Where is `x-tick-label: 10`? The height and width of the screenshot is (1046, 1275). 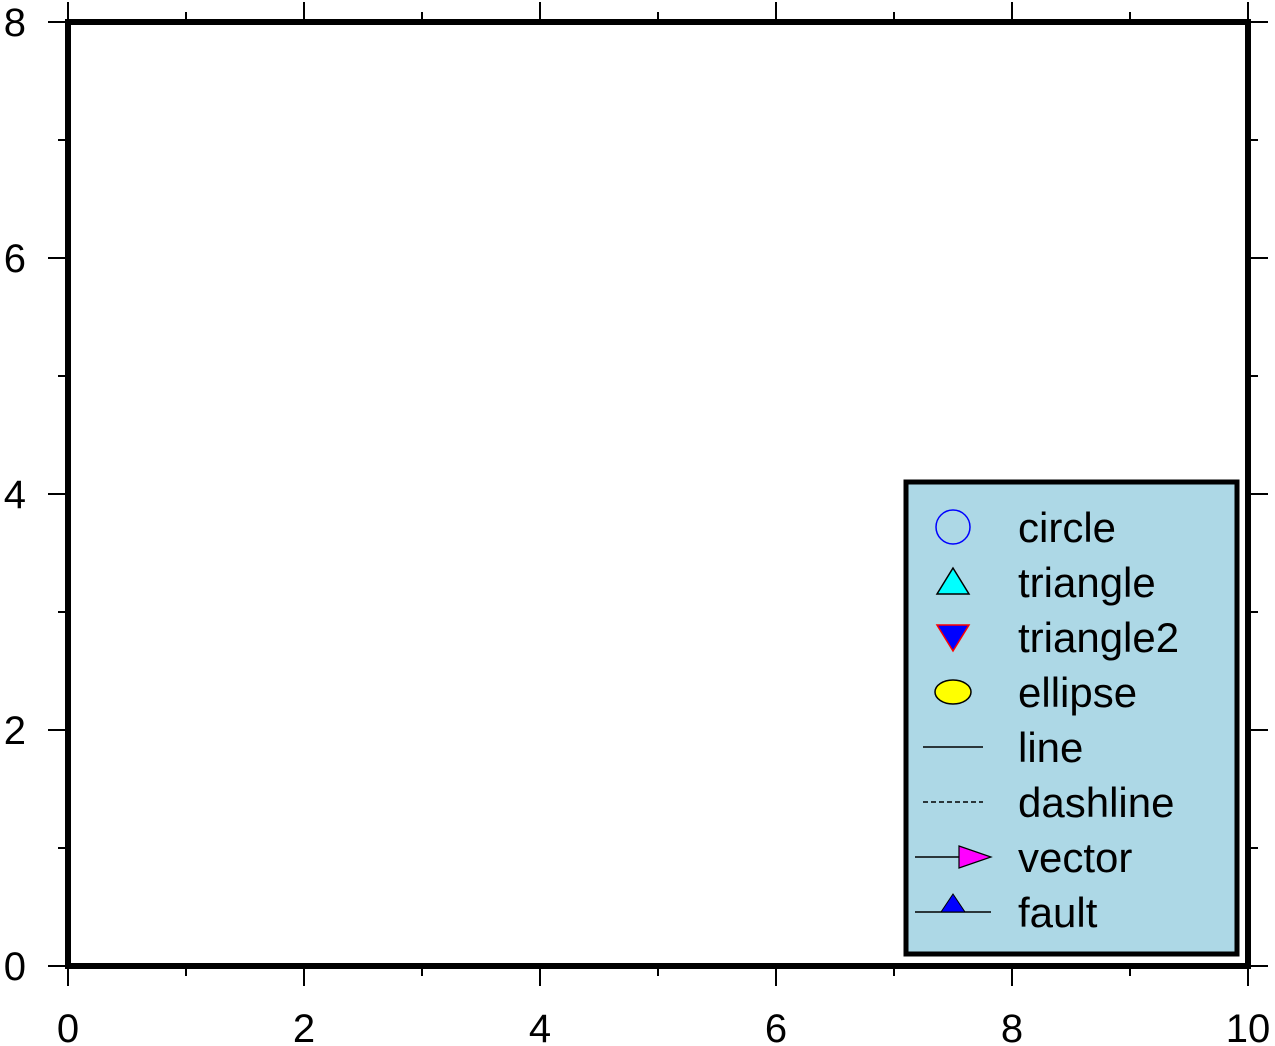
x-tick-label: 10 is located at coordinates (1248, 1026).